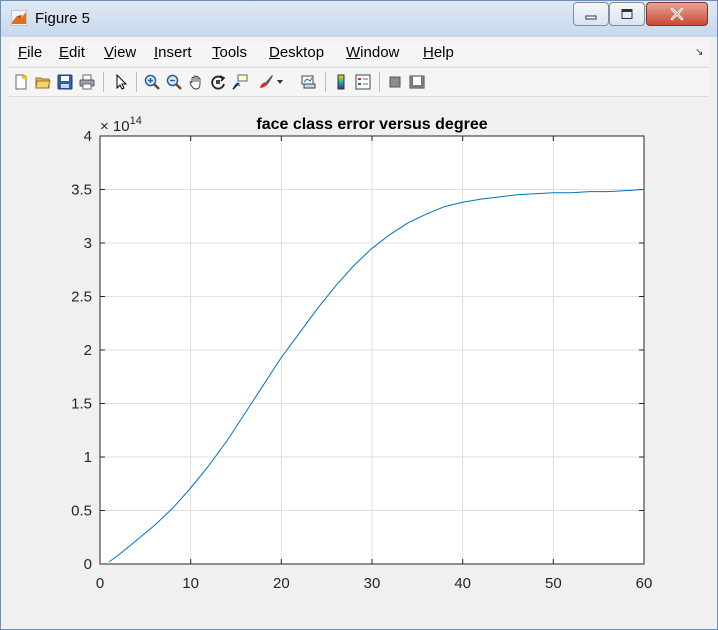  What do you see at coordinates (372, 583) in the screenshot?
I see `x-tick-label: 30` at bounding box center [372, 583].